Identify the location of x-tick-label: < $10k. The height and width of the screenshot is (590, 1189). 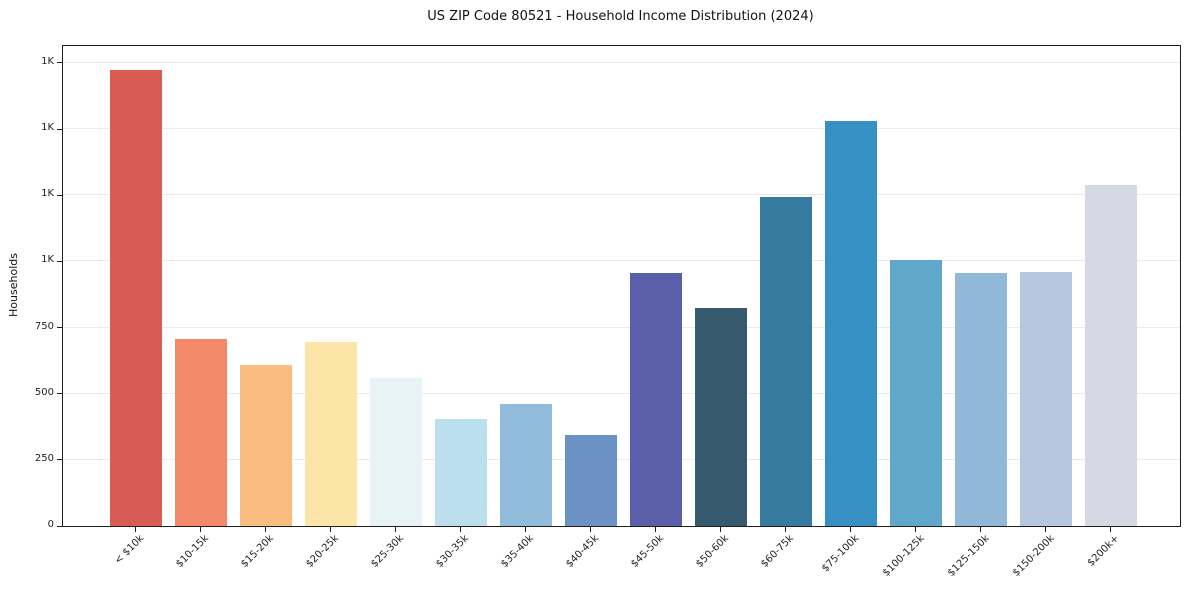
(129, 550).